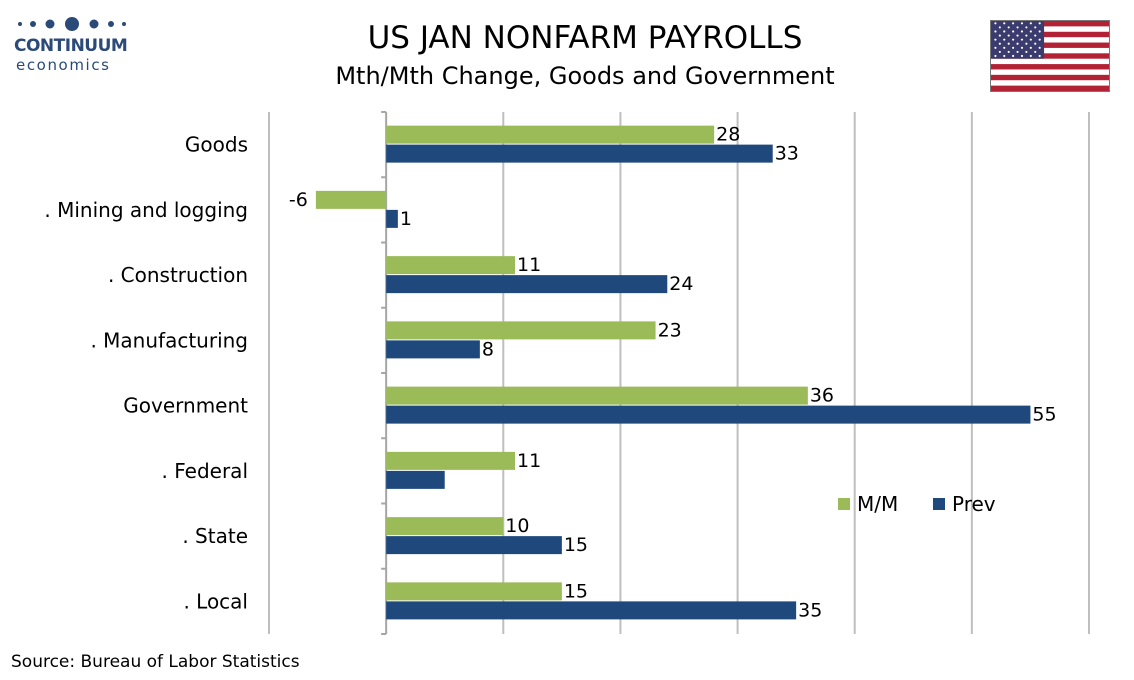  What do you see at coordinates (810, 610) in the screenshot?
I see `data-label: 35` at bounding box center [810, 610].